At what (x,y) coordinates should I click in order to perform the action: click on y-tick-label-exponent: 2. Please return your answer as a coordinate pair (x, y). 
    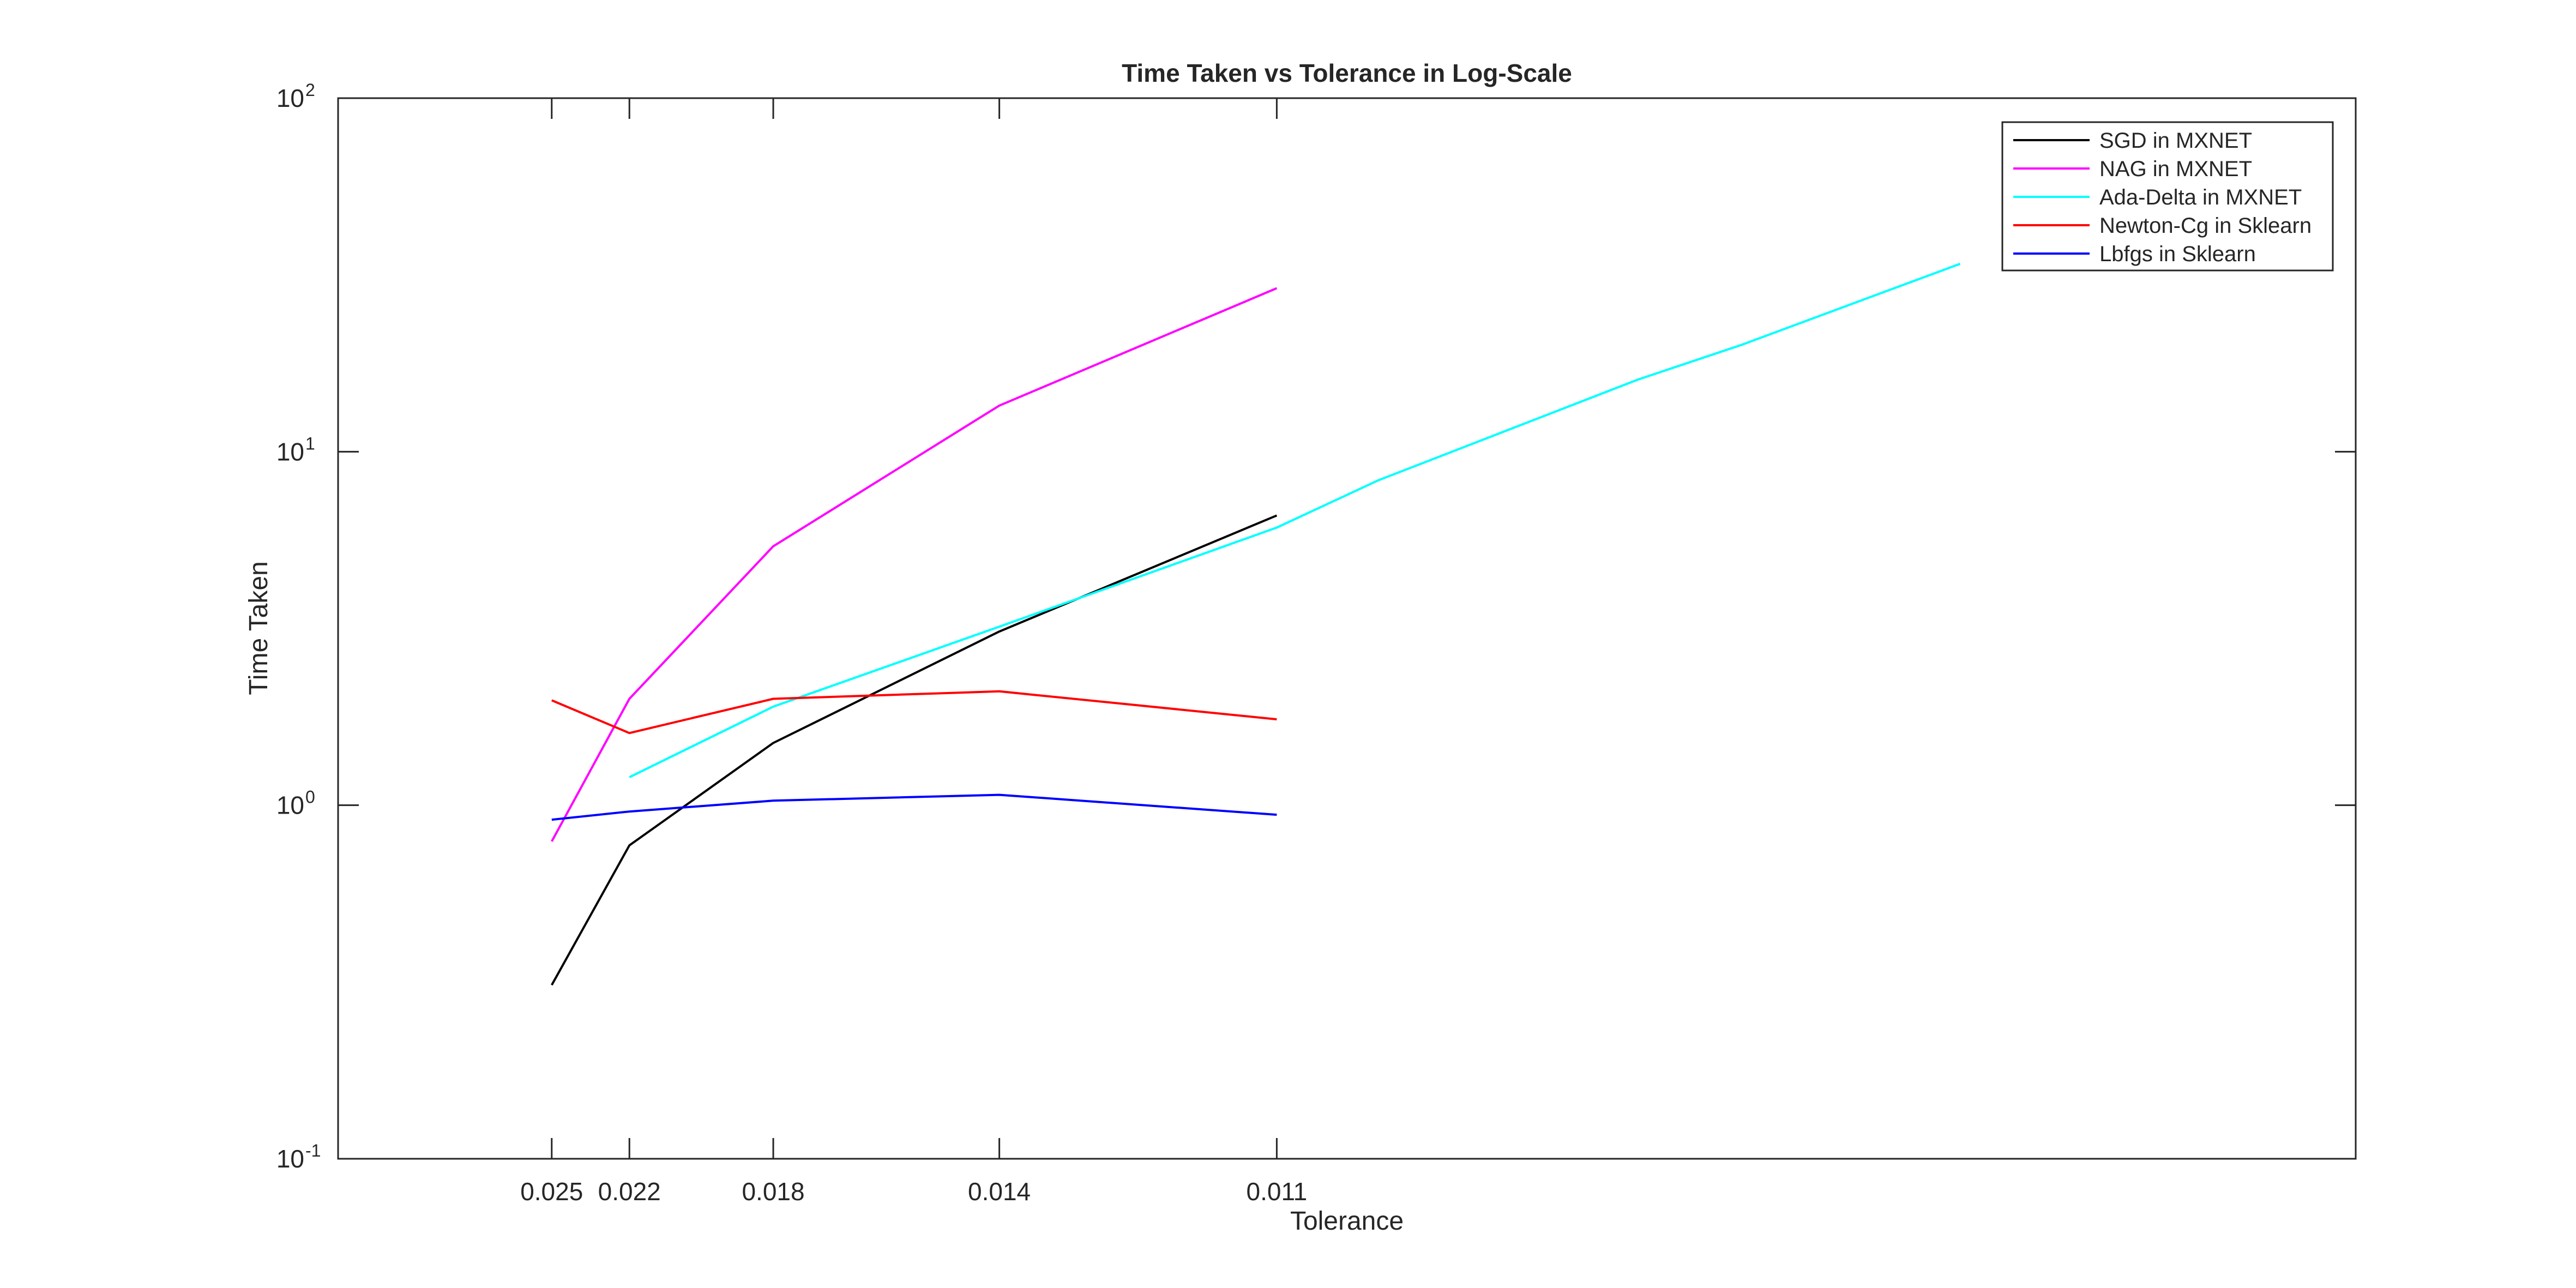
    Looking at the image, I should click on (310, 90).